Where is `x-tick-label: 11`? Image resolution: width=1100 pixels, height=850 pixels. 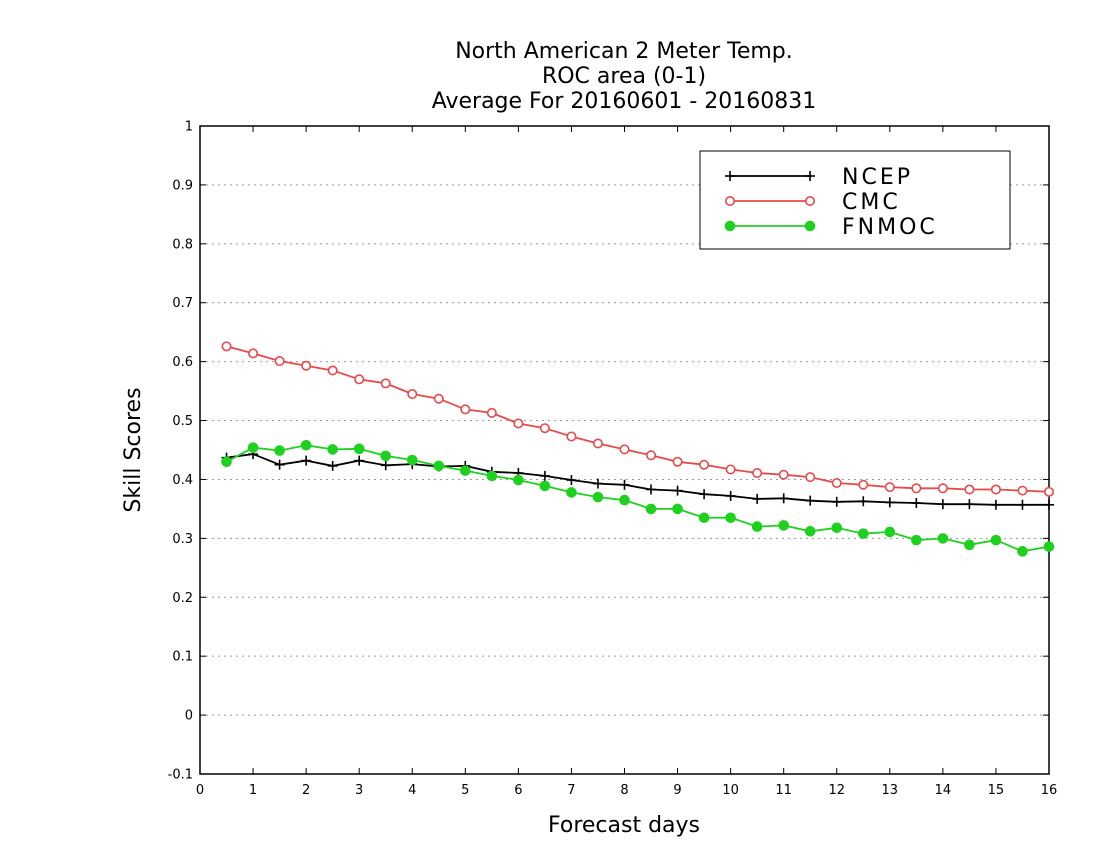
x-tick-label: 11 is located at coordinates (783, 790).